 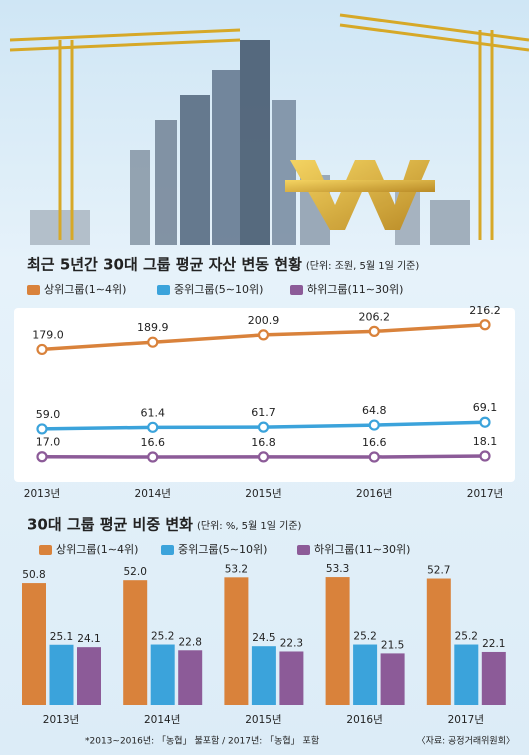 What do you see at coordinates (438, 571) in the screenshot?
I see `value-label: 52.7` at bounding box center [438, 571].